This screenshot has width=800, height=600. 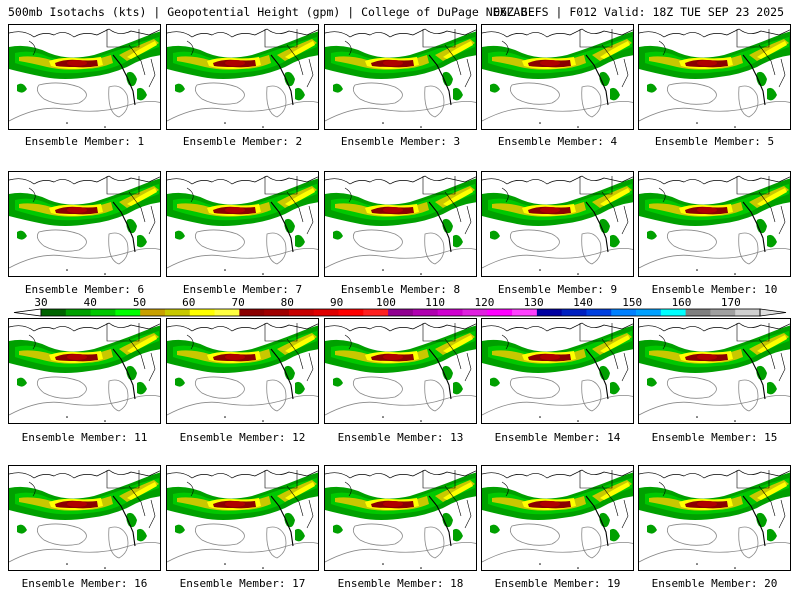 I want to click on colorbar-tick-label: 140, so click(x=583, y=302).